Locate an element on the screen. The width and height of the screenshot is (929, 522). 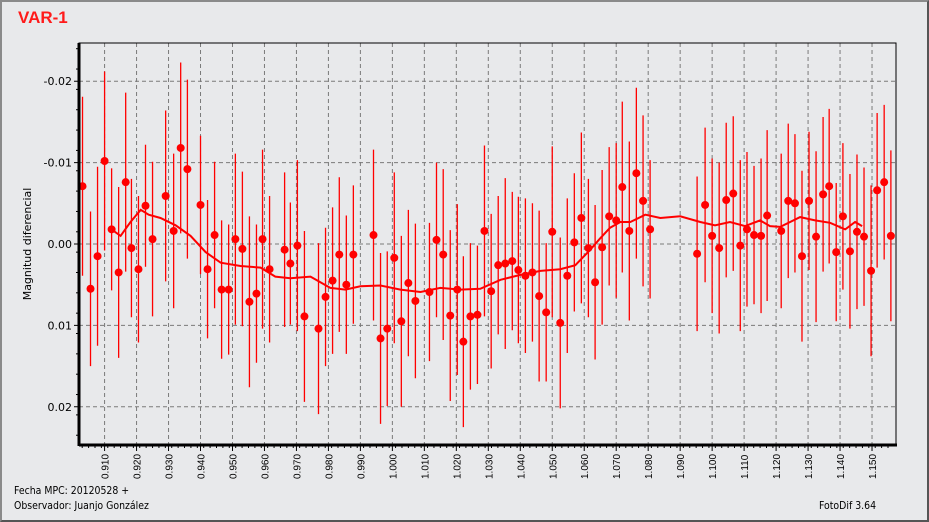
x-tick-label: 1.010 is located at coordinates (425, 466).